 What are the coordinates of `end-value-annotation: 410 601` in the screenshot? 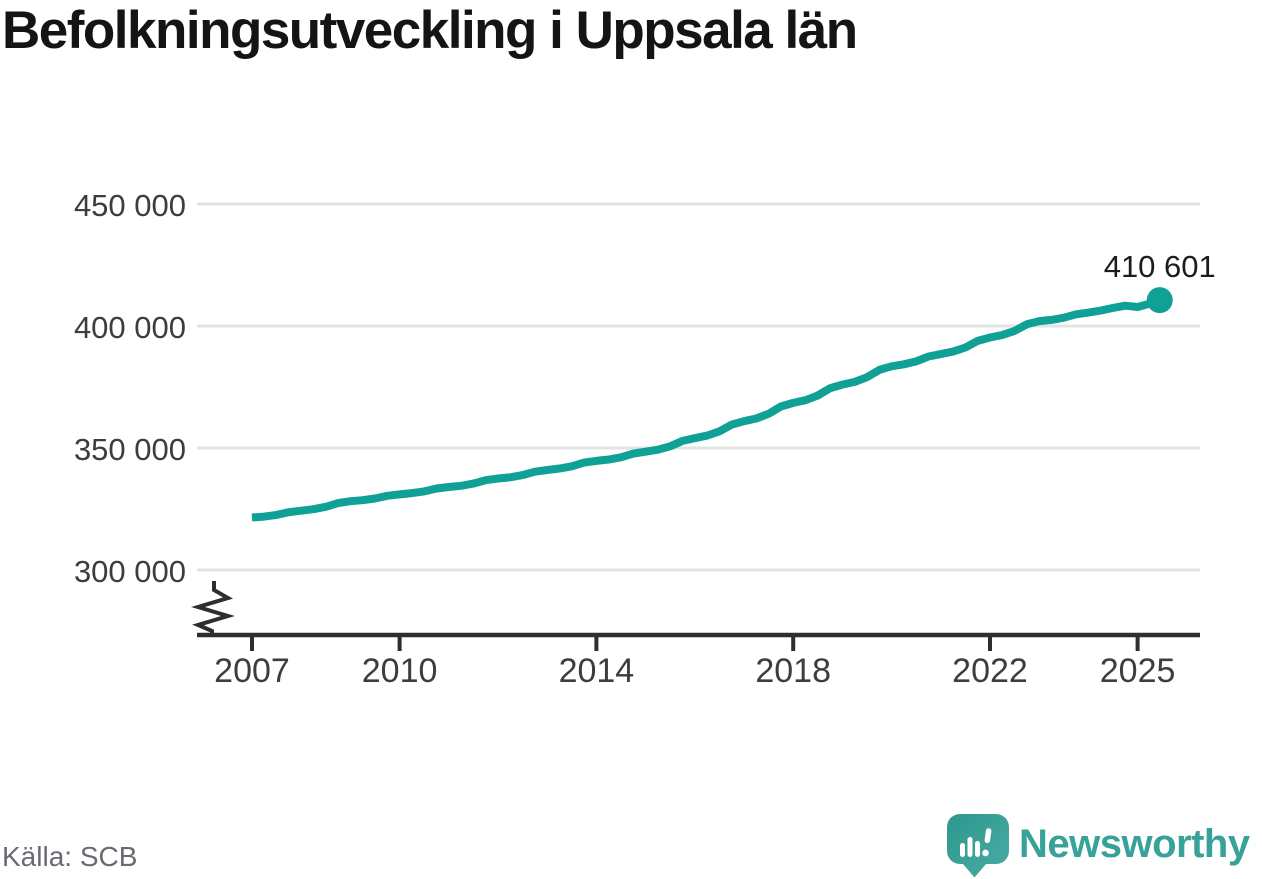 It's located at (1159, 267).